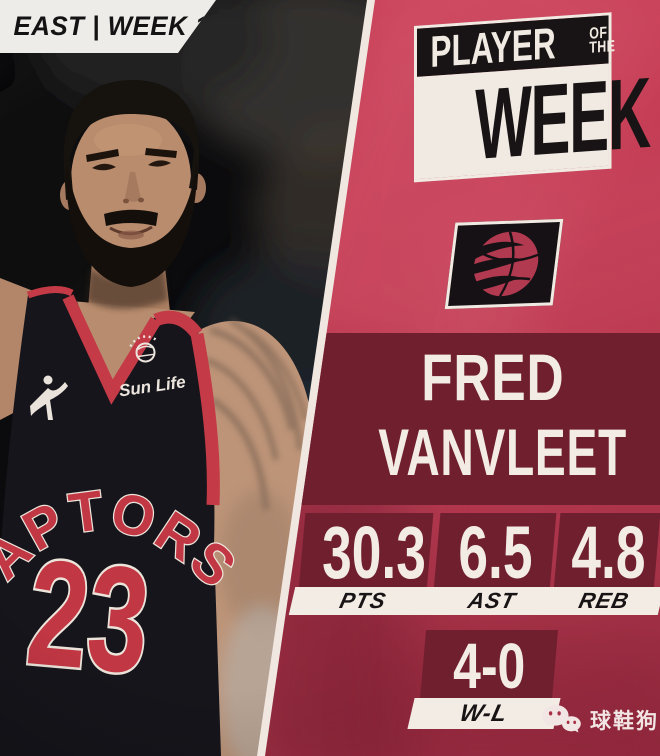  What do you see at coordinates (492, 377) in the screenshot?
I see `player-first-name: FRED` at bounding box center [492, 377].